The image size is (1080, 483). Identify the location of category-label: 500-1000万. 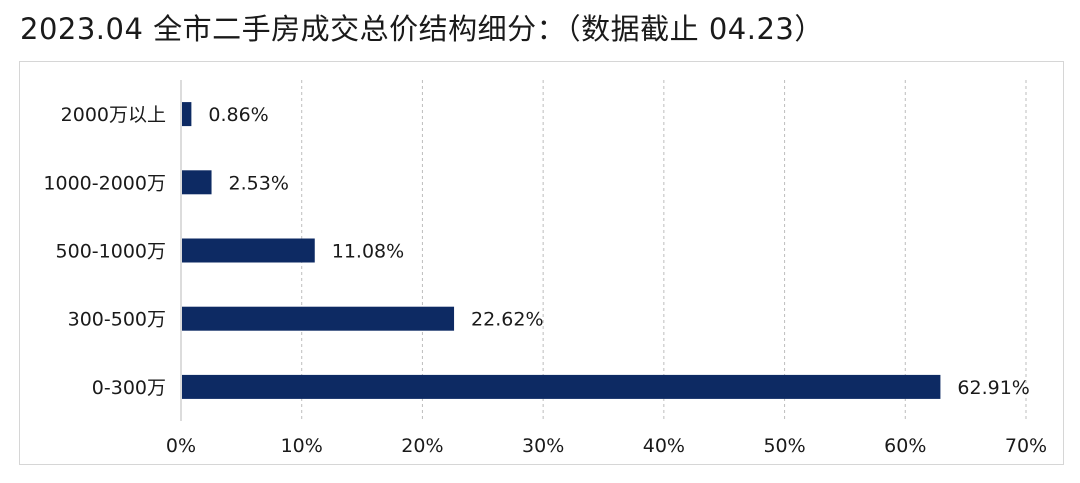
(111, 252).